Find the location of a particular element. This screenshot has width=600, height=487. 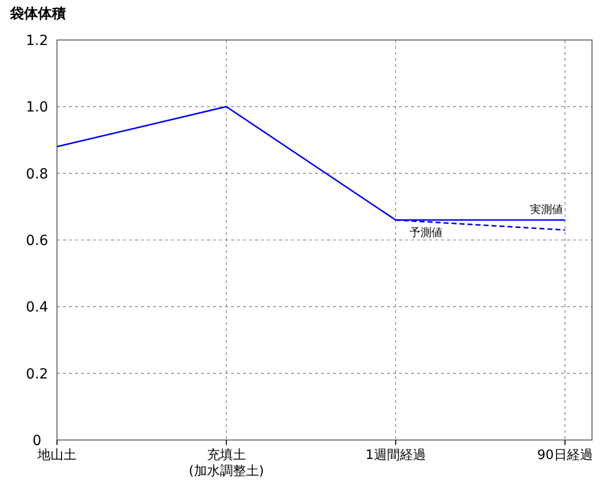

y-tick-label: 1.2 is located at coordinates (37, 41).